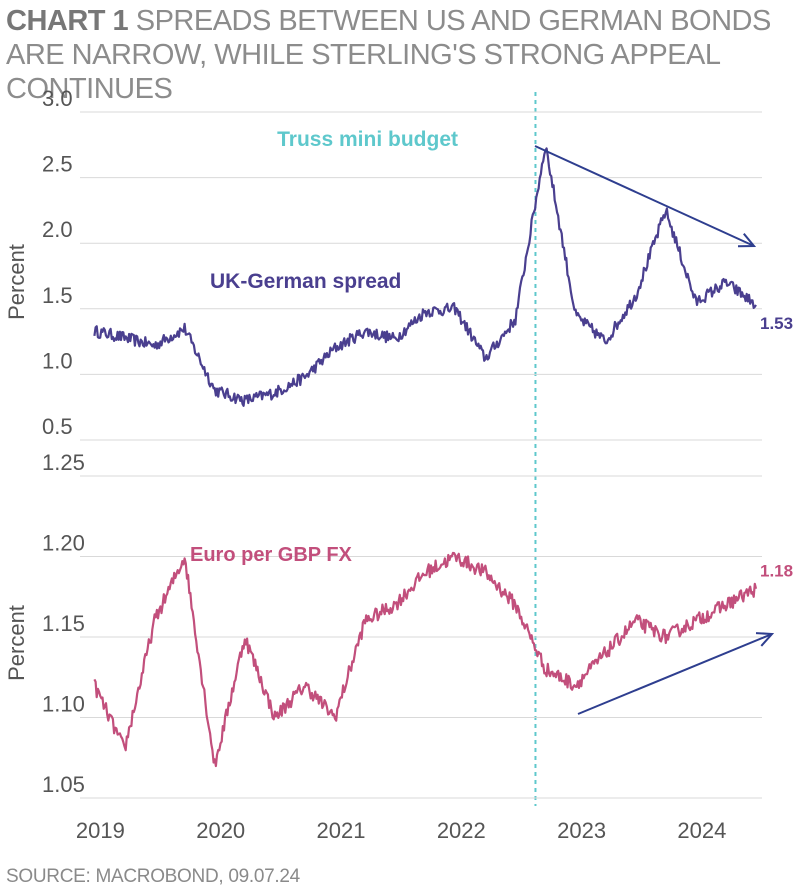 This screenshot has height=896, width=800. I want to click on y-tick-label: 1.20, so click(63, 543).